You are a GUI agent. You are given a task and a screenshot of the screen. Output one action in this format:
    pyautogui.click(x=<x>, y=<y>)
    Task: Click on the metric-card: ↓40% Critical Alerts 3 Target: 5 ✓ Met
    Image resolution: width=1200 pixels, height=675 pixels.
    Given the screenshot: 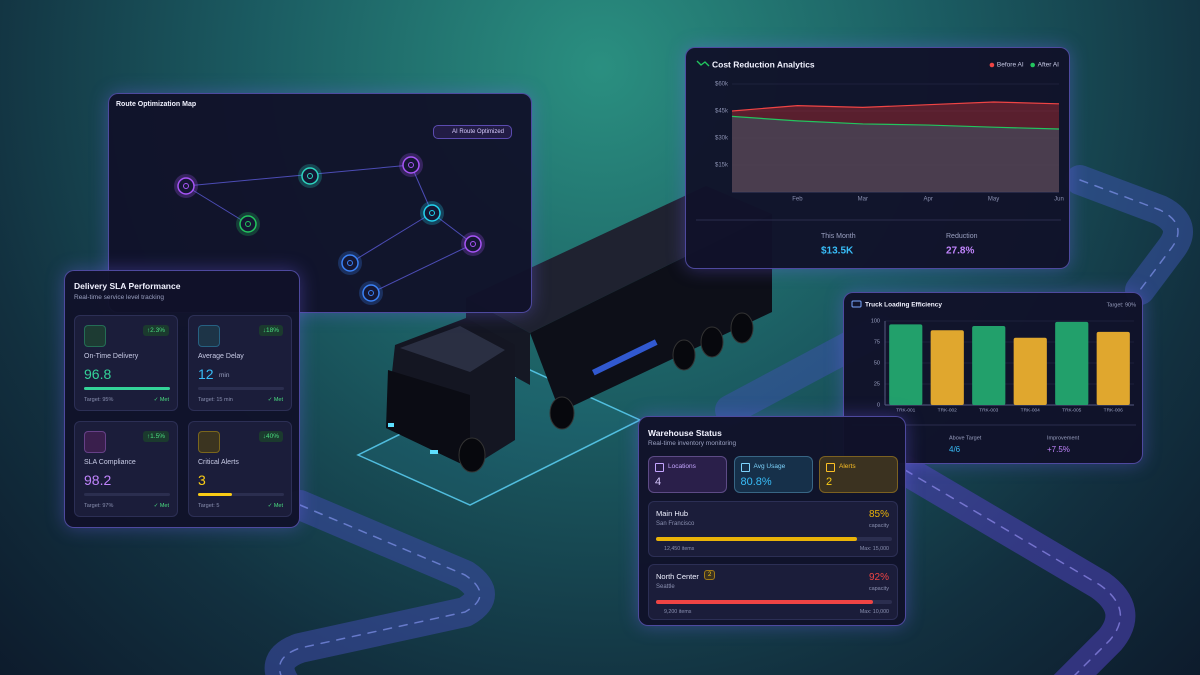 What is the action you would take?
    pyautogui.click(x=240, y=469)
    